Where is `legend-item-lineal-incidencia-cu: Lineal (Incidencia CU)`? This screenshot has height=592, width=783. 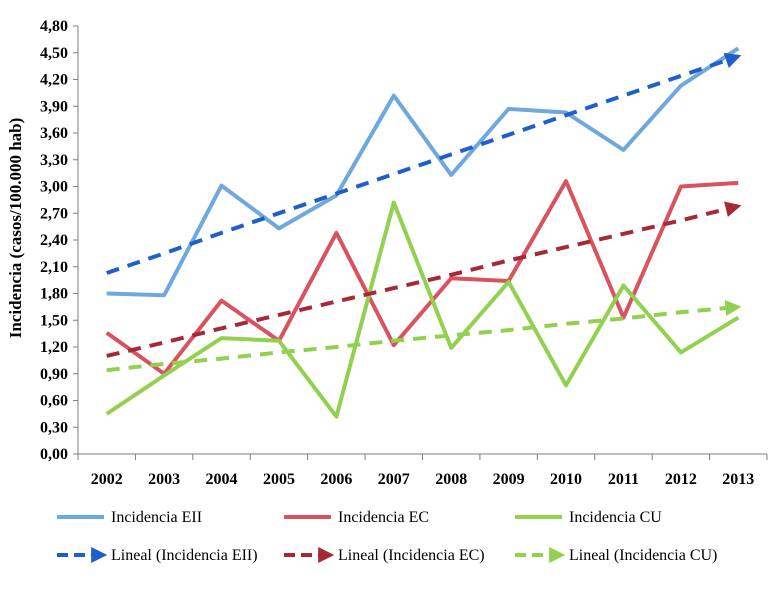 legend-item-lineal-incidencia-cu: Lineal (Incidencia CU) is located at coordinates (616, 555).